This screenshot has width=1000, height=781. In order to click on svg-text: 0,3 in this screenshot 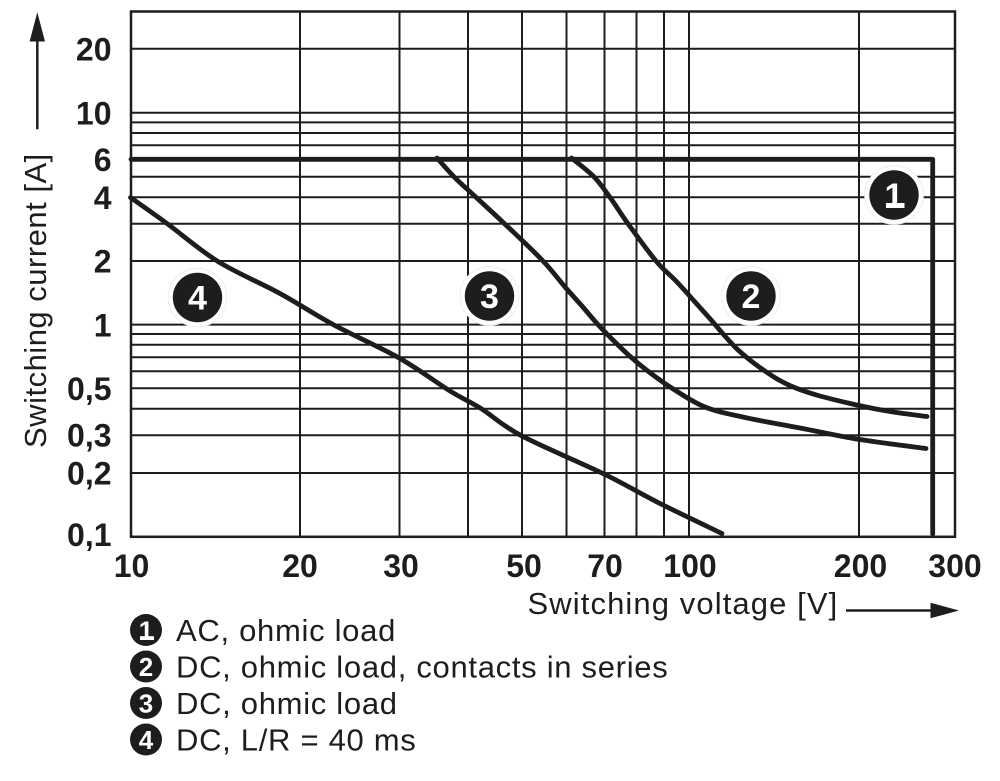, I will do `click(89, 436)`.